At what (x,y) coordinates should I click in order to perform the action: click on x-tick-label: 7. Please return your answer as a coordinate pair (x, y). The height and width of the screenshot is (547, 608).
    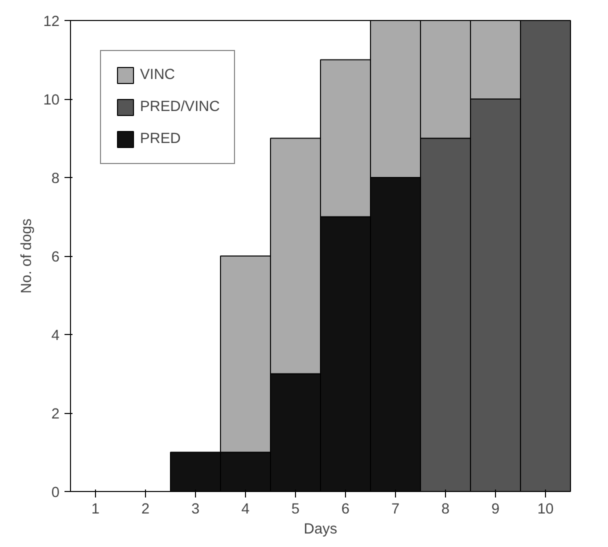
    Looking at the image, I should click on (395, 510).